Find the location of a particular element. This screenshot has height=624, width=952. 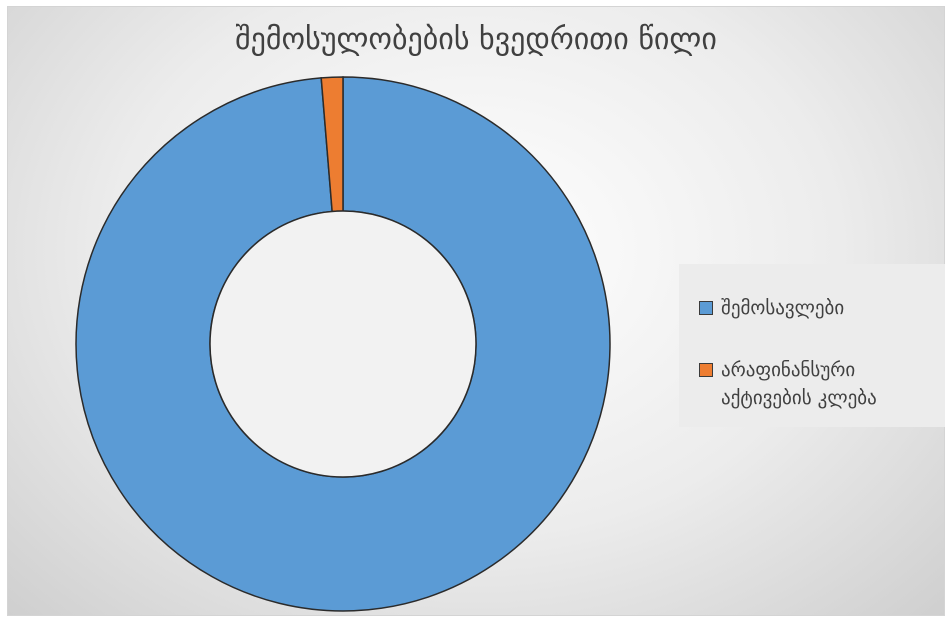

donut-hole is located at coordinates (343, 344).